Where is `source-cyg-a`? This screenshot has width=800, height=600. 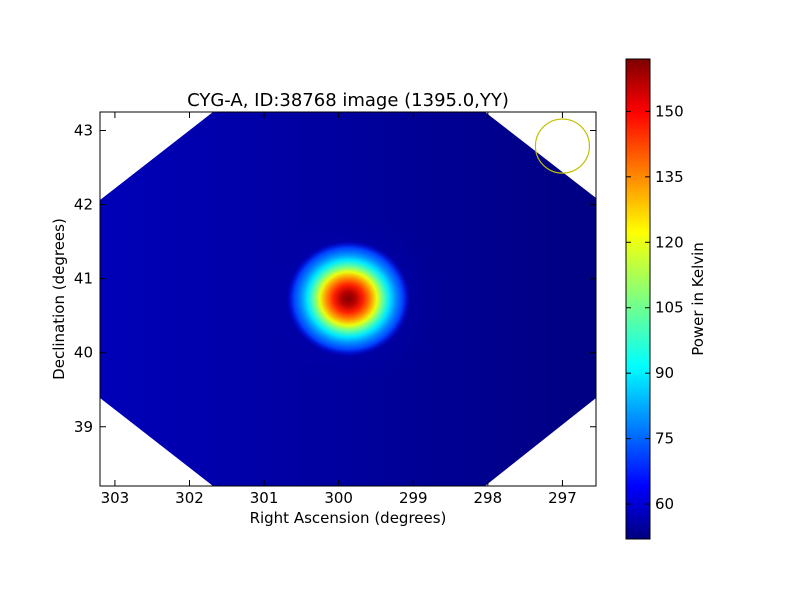 source-cyg-a is located at coordinates (348, 298).